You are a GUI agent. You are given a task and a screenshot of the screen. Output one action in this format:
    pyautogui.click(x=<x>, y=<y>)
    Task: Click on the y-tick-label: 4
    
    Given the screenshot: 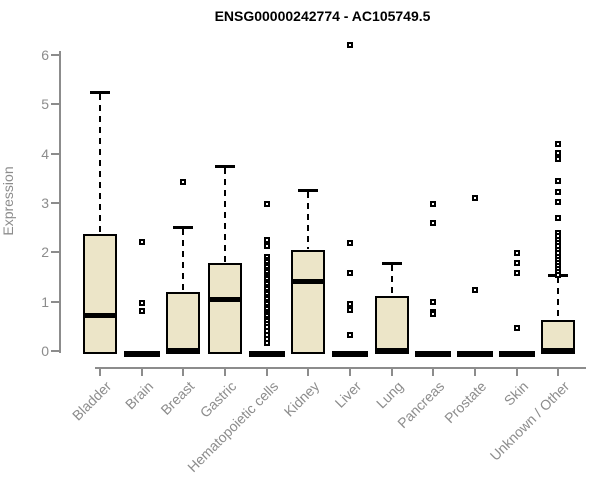 What is the action you would take?
    pyautogui.click(x=45, y=153)
    